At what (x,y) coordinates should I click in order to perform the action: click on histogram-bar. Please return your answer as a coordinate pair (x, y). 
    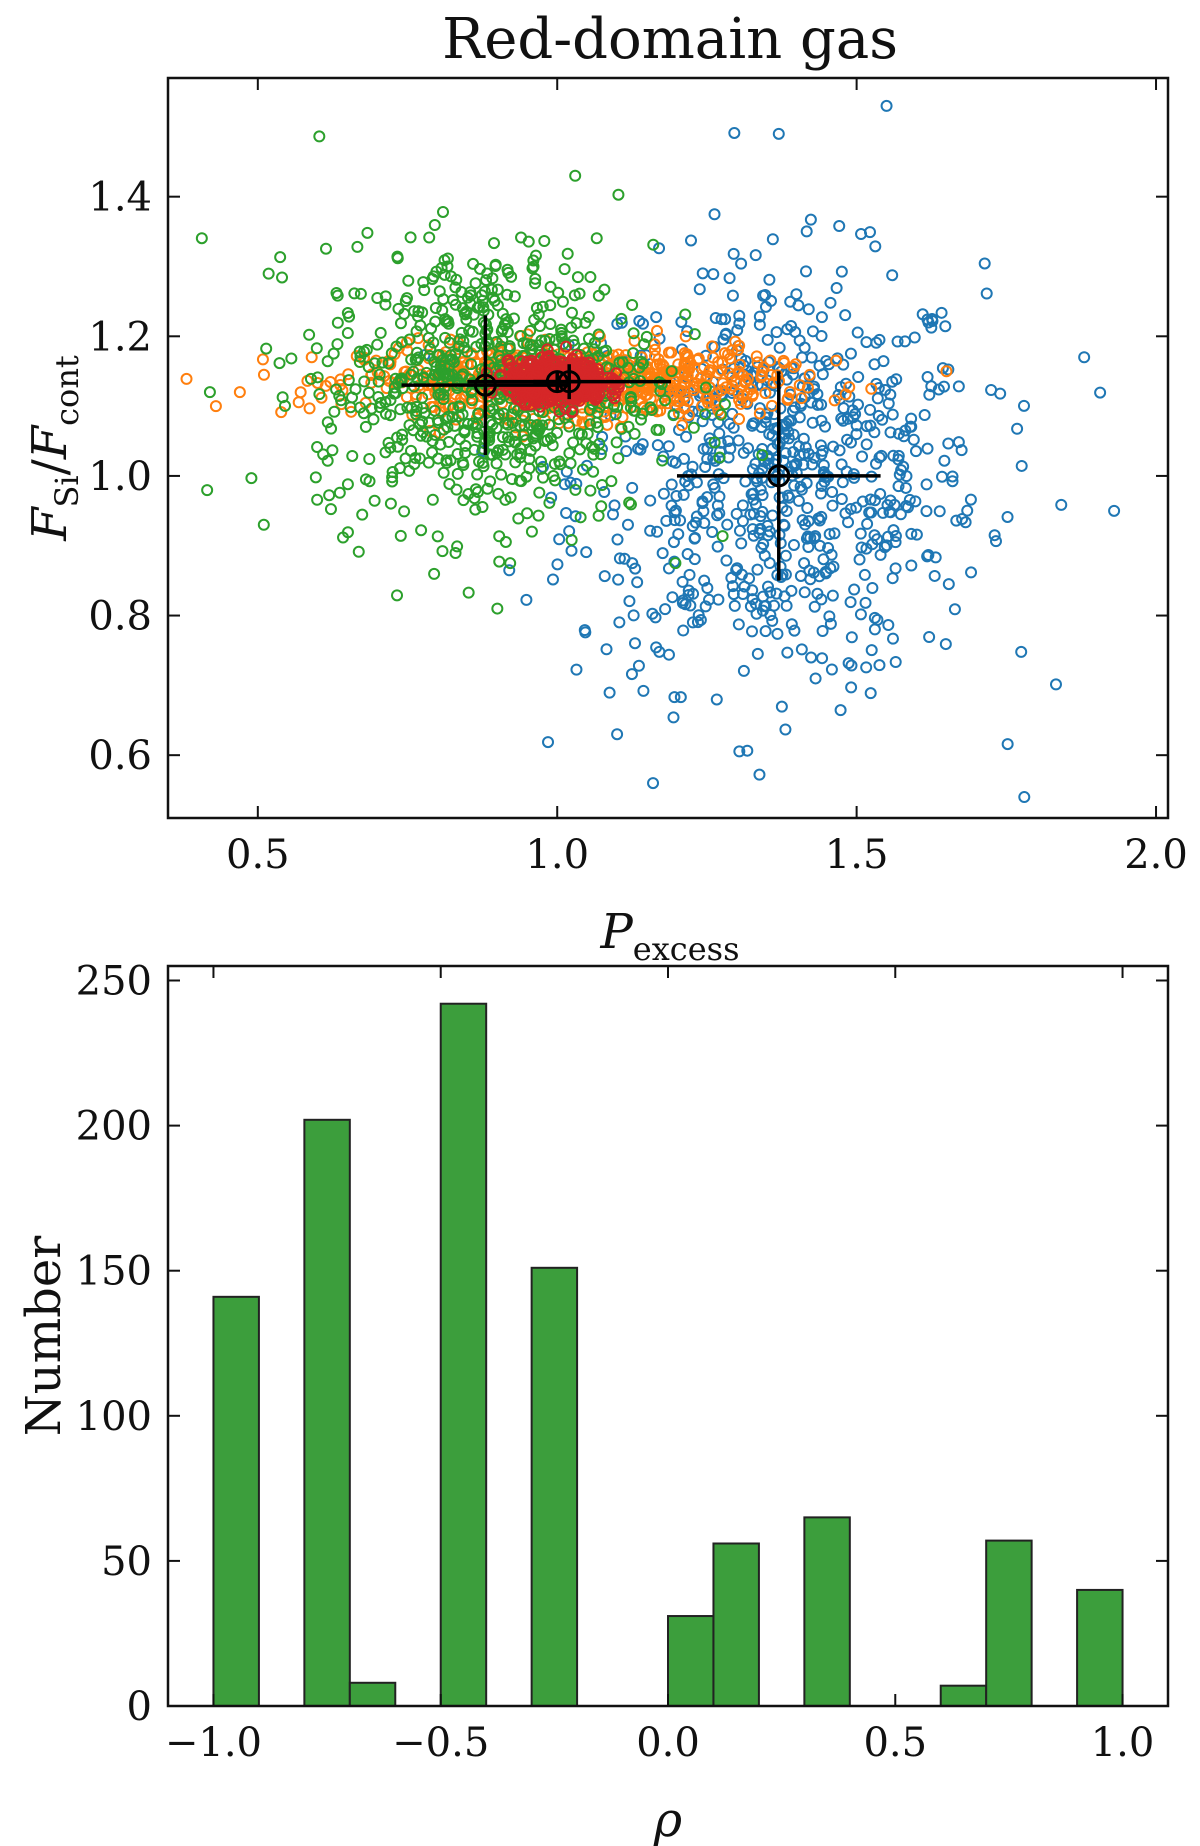
    Looking at the image, I should click on (327, 1413).